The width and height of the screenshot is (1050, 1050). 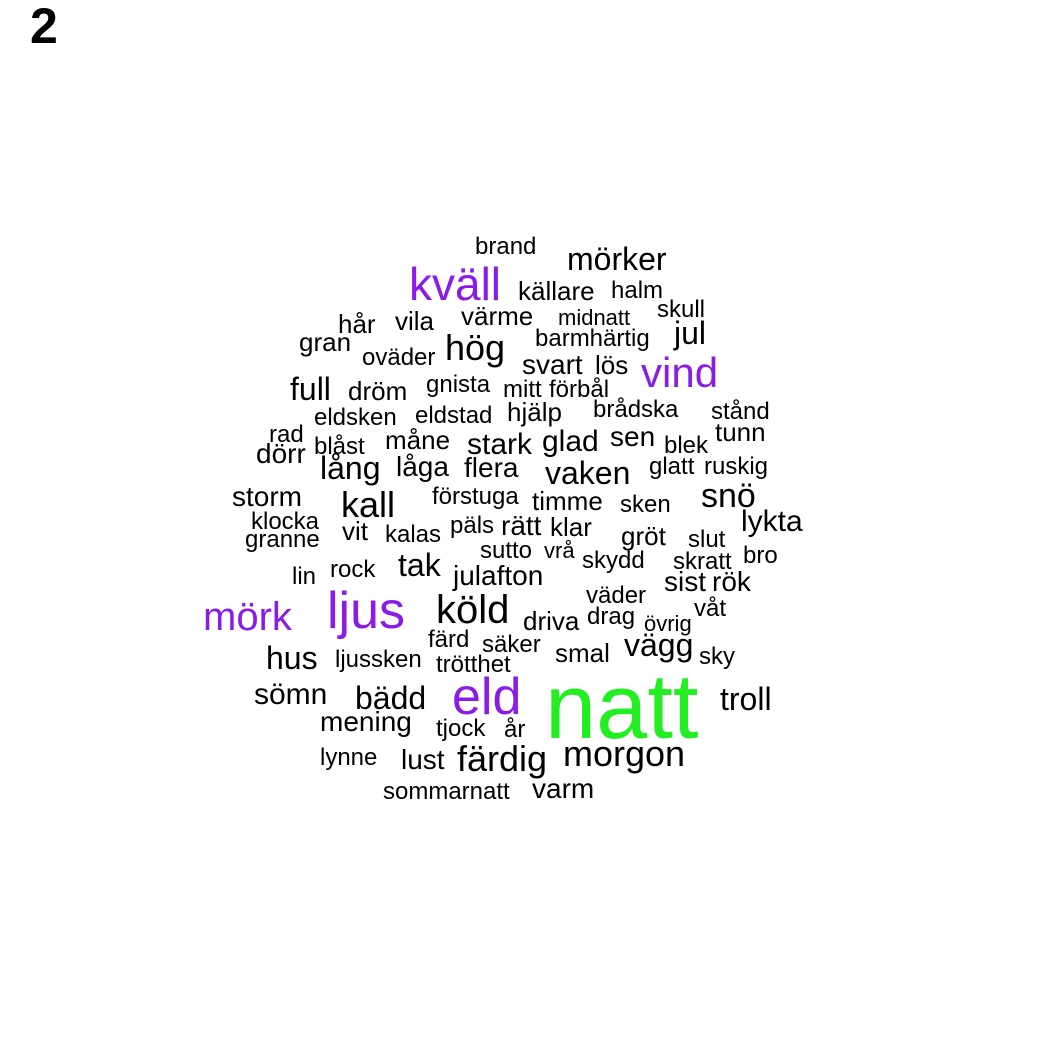 What do you see at coordinates (491, 467) in the screenshot?
I see `word-flera: flera` at bounding box center [491, 467].